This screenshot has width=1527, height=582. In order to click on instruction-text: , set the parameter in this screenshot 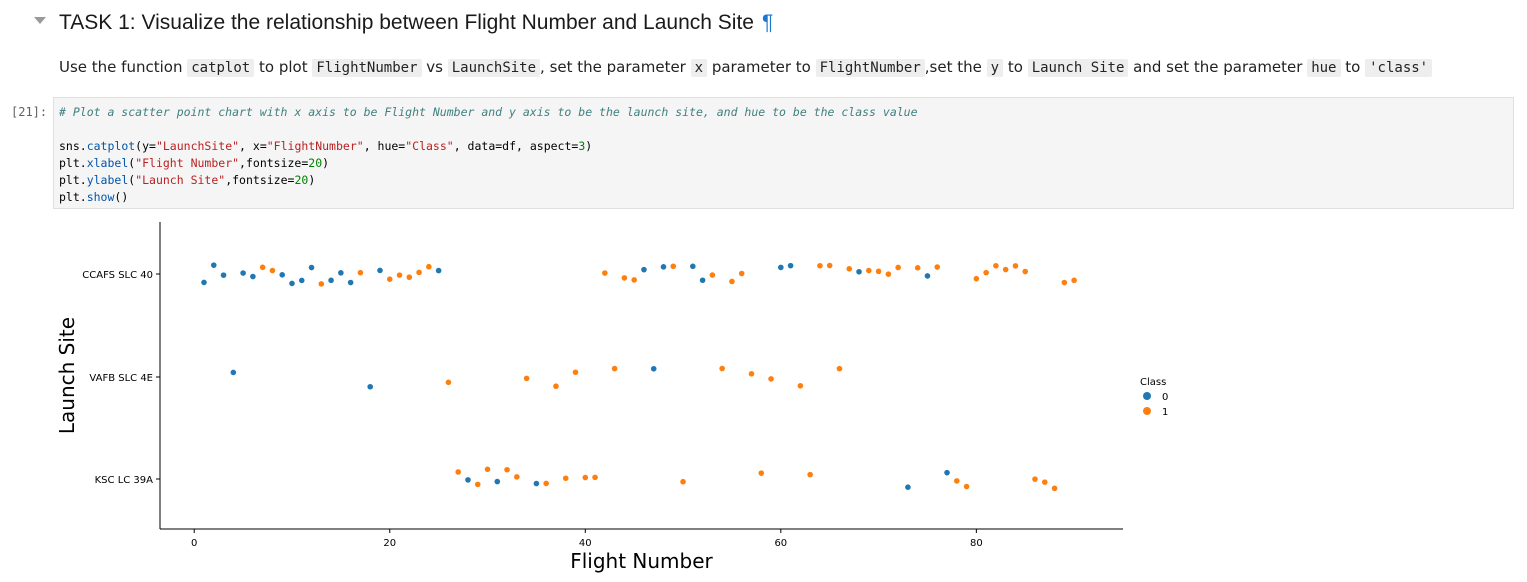, I will do `click(615, 67)`.